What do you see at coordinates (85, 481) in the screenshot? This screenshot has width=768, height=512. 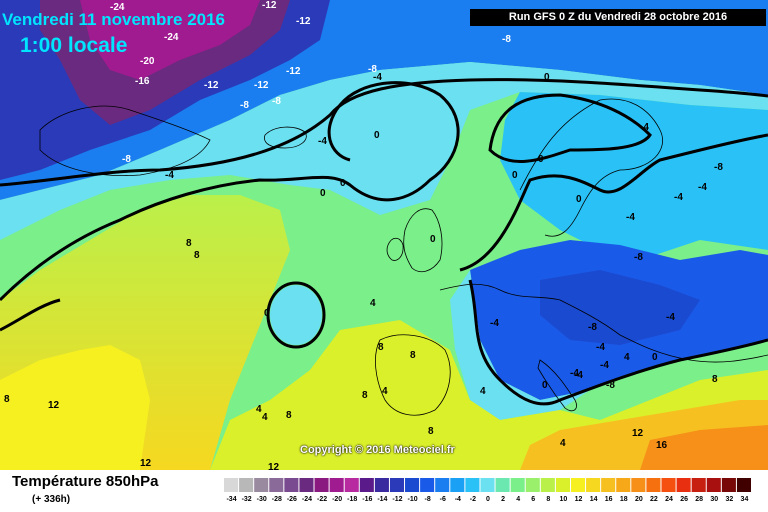 I see `variable-name: Température 850hPa` at bounding box center [85, 481].